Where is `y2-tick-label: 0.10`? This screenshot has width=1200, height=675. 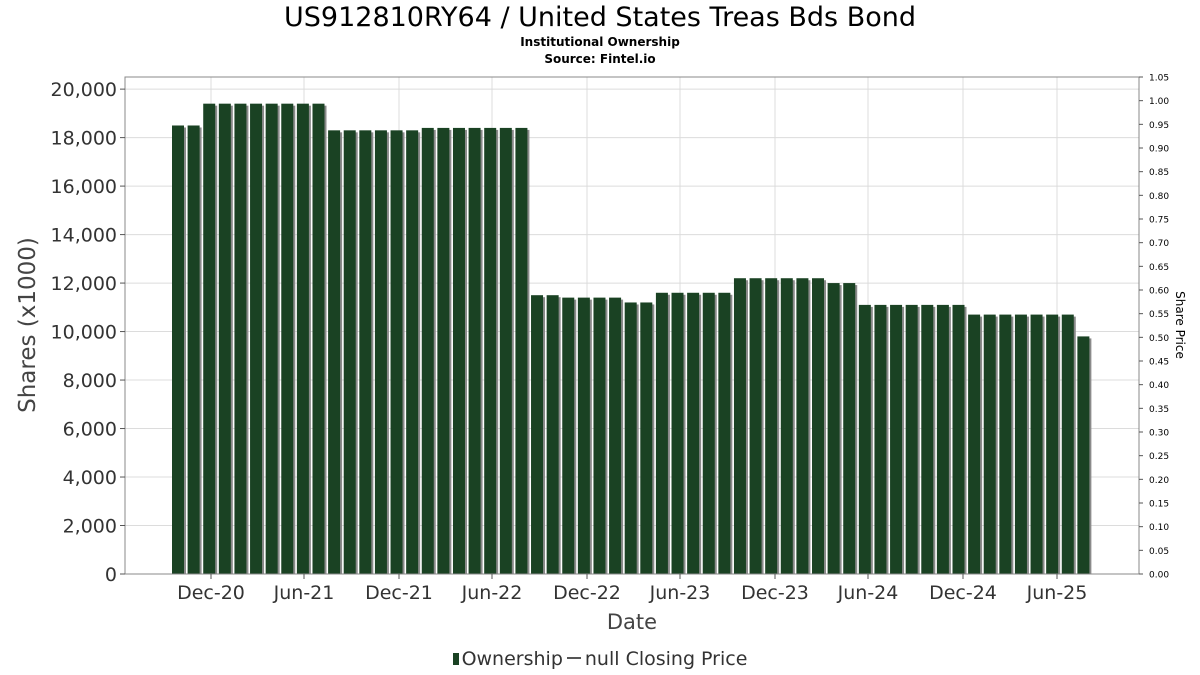
y2-tick-label: 0.10 is located at coordinates (1159, 528).